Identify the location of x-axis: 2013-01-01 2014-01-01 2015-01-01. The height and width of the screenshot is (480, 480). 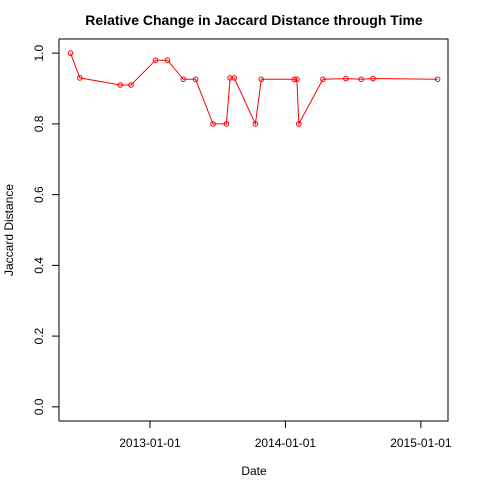
(285, 435).